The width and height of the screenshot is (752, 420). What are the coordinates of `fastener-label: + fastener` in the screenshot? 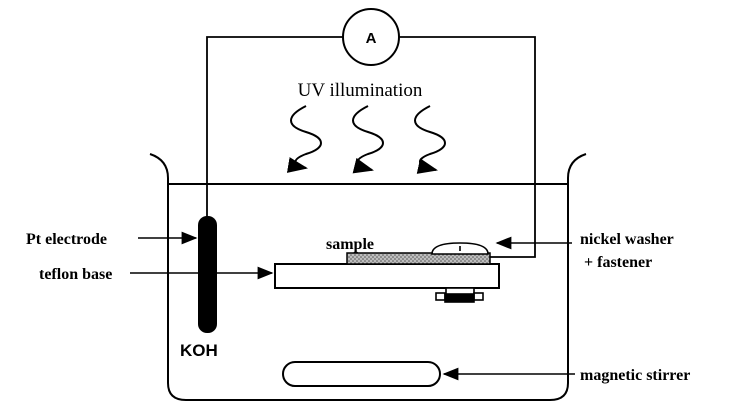 It's located at (618, 262).